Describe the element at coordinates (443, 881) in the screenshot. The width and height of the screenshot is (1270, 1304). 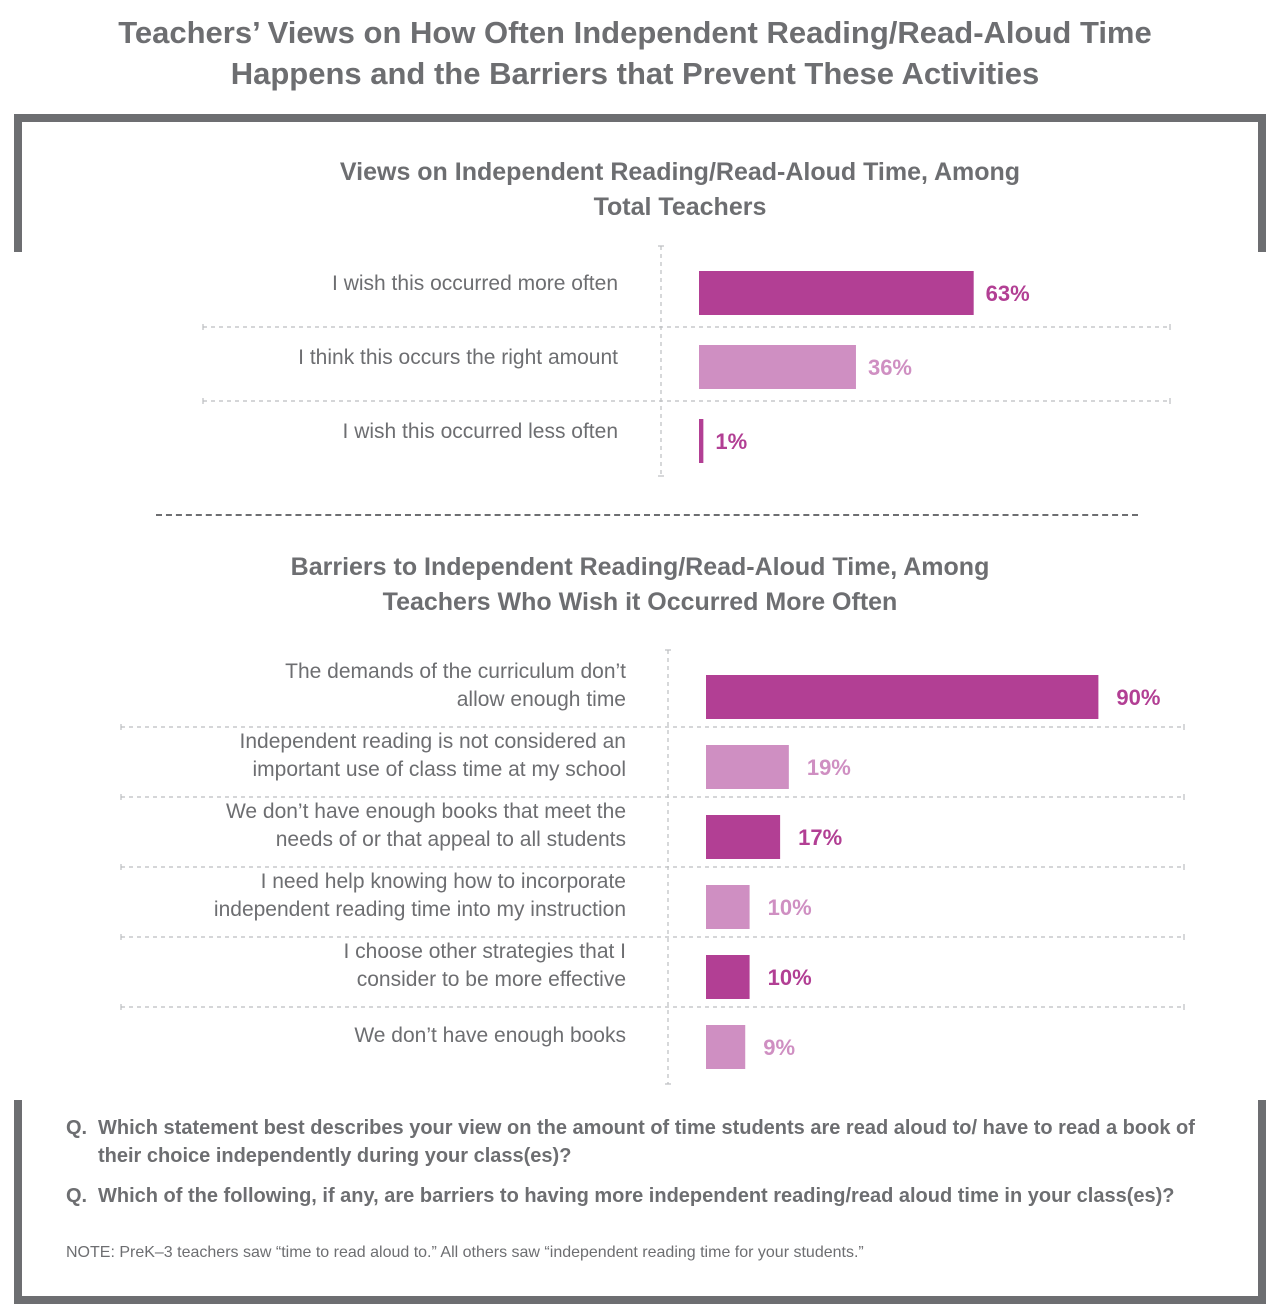
I see `category-label: I need help knowing how to incorporate` at that location.